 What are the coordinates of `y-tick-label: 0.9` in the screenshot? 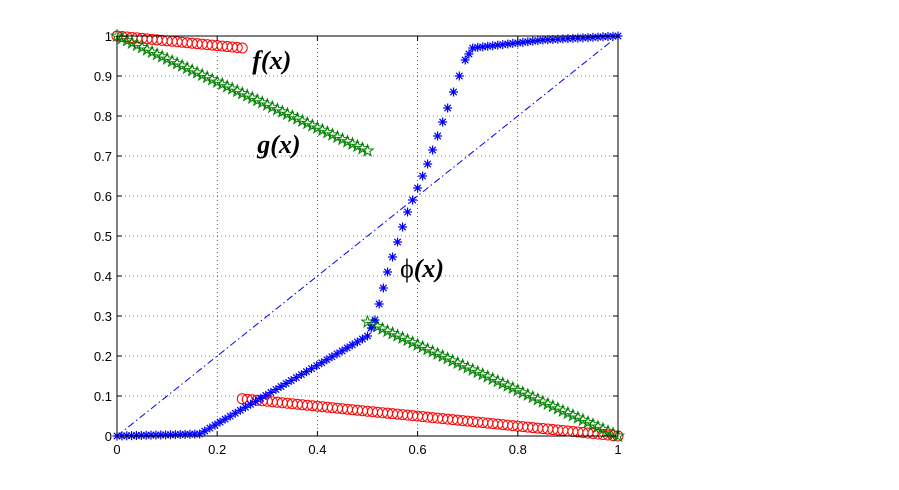 It's located at (103, 76).